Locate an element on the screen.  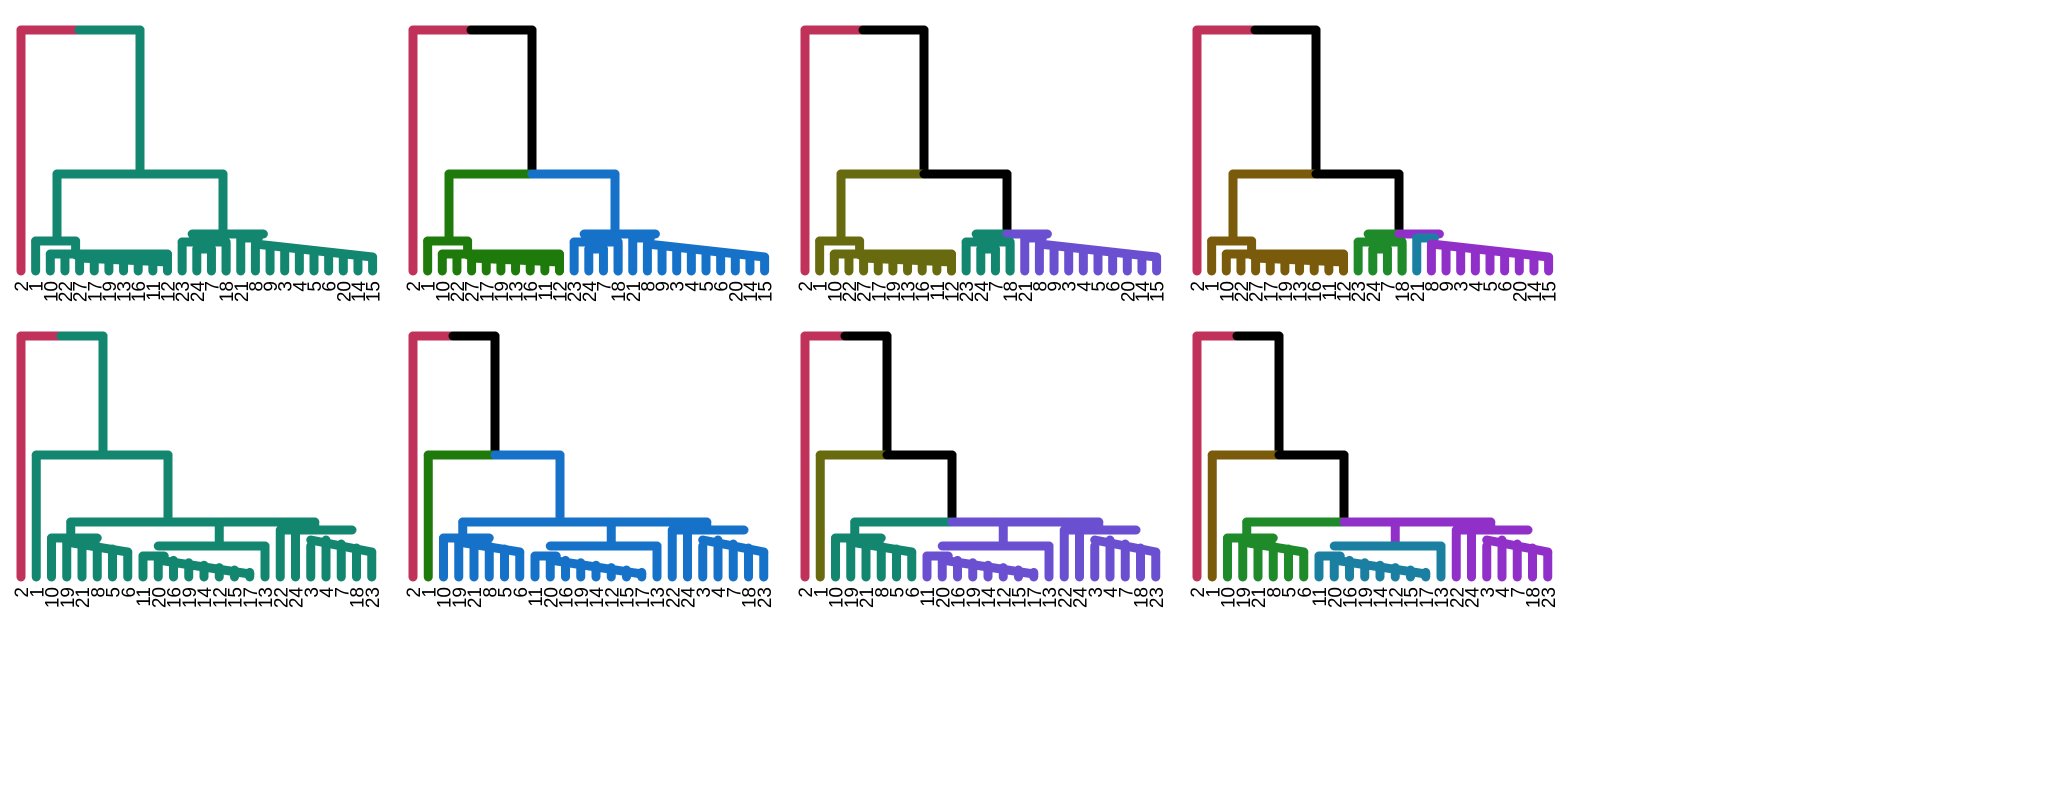
leaf-label: 18 is located at coordinates (1011, 291).